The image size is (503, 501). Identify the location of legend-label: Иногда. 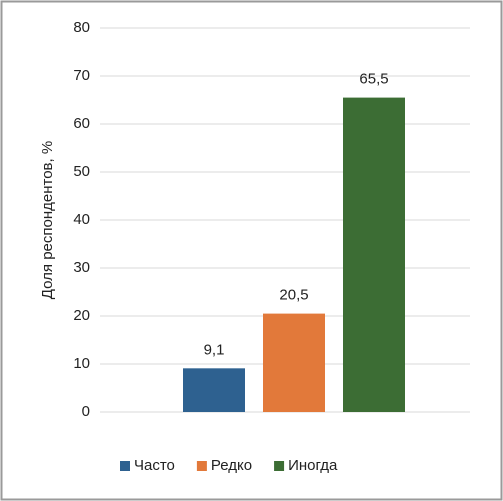
(313, 465).